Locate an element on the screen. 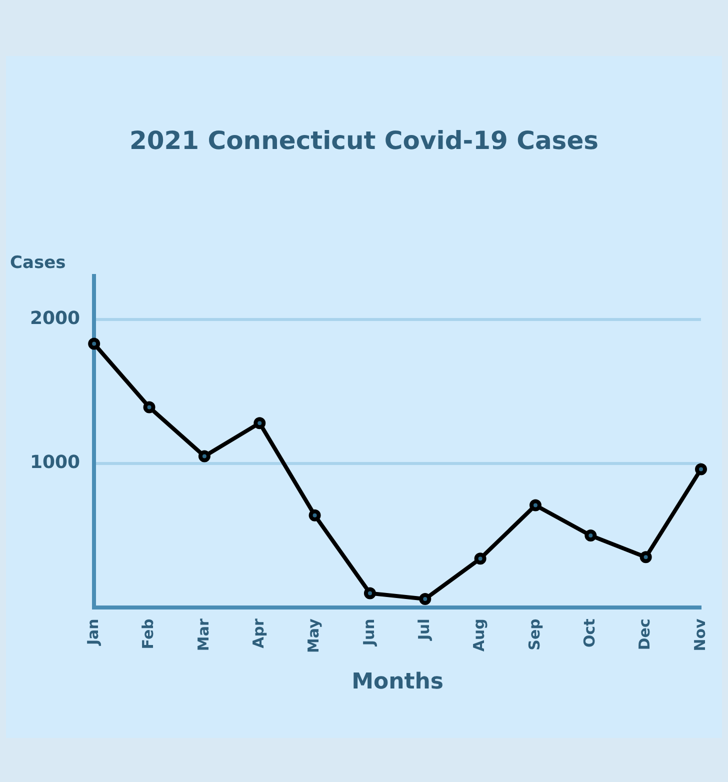 The image size is (728, 782). chart-title: 2021 Connecticut Covid-19 Cases is located at coordinates (364, 140).